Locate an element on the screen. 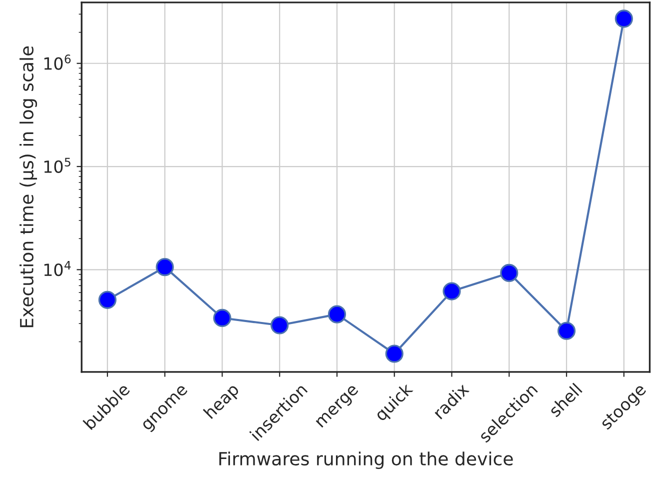  y-tick-label: 10$^{4}$ is located at coordinates (57, 268).